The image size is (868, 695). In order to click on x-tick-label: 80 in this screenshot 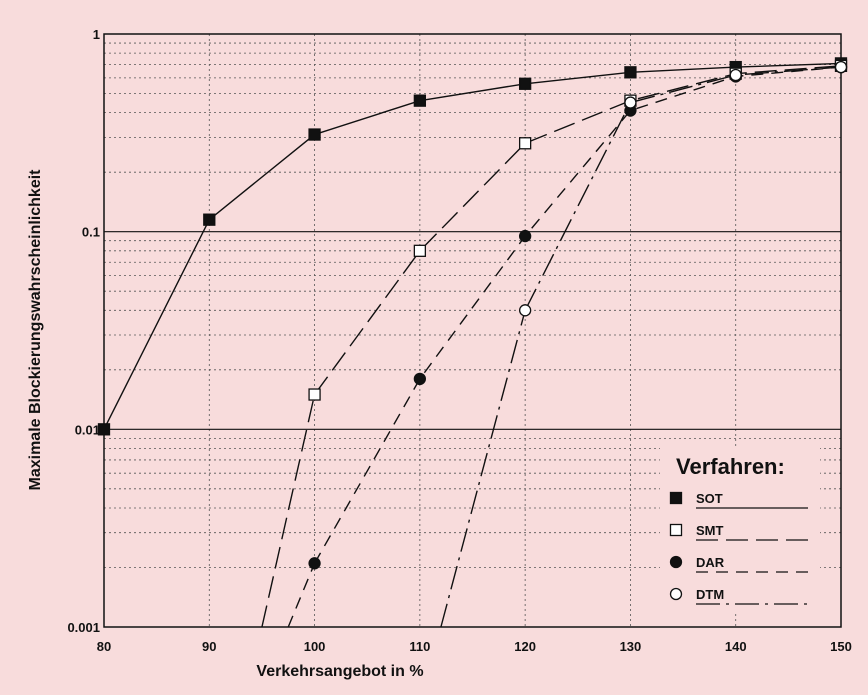, I will do `click(104, 646)`.